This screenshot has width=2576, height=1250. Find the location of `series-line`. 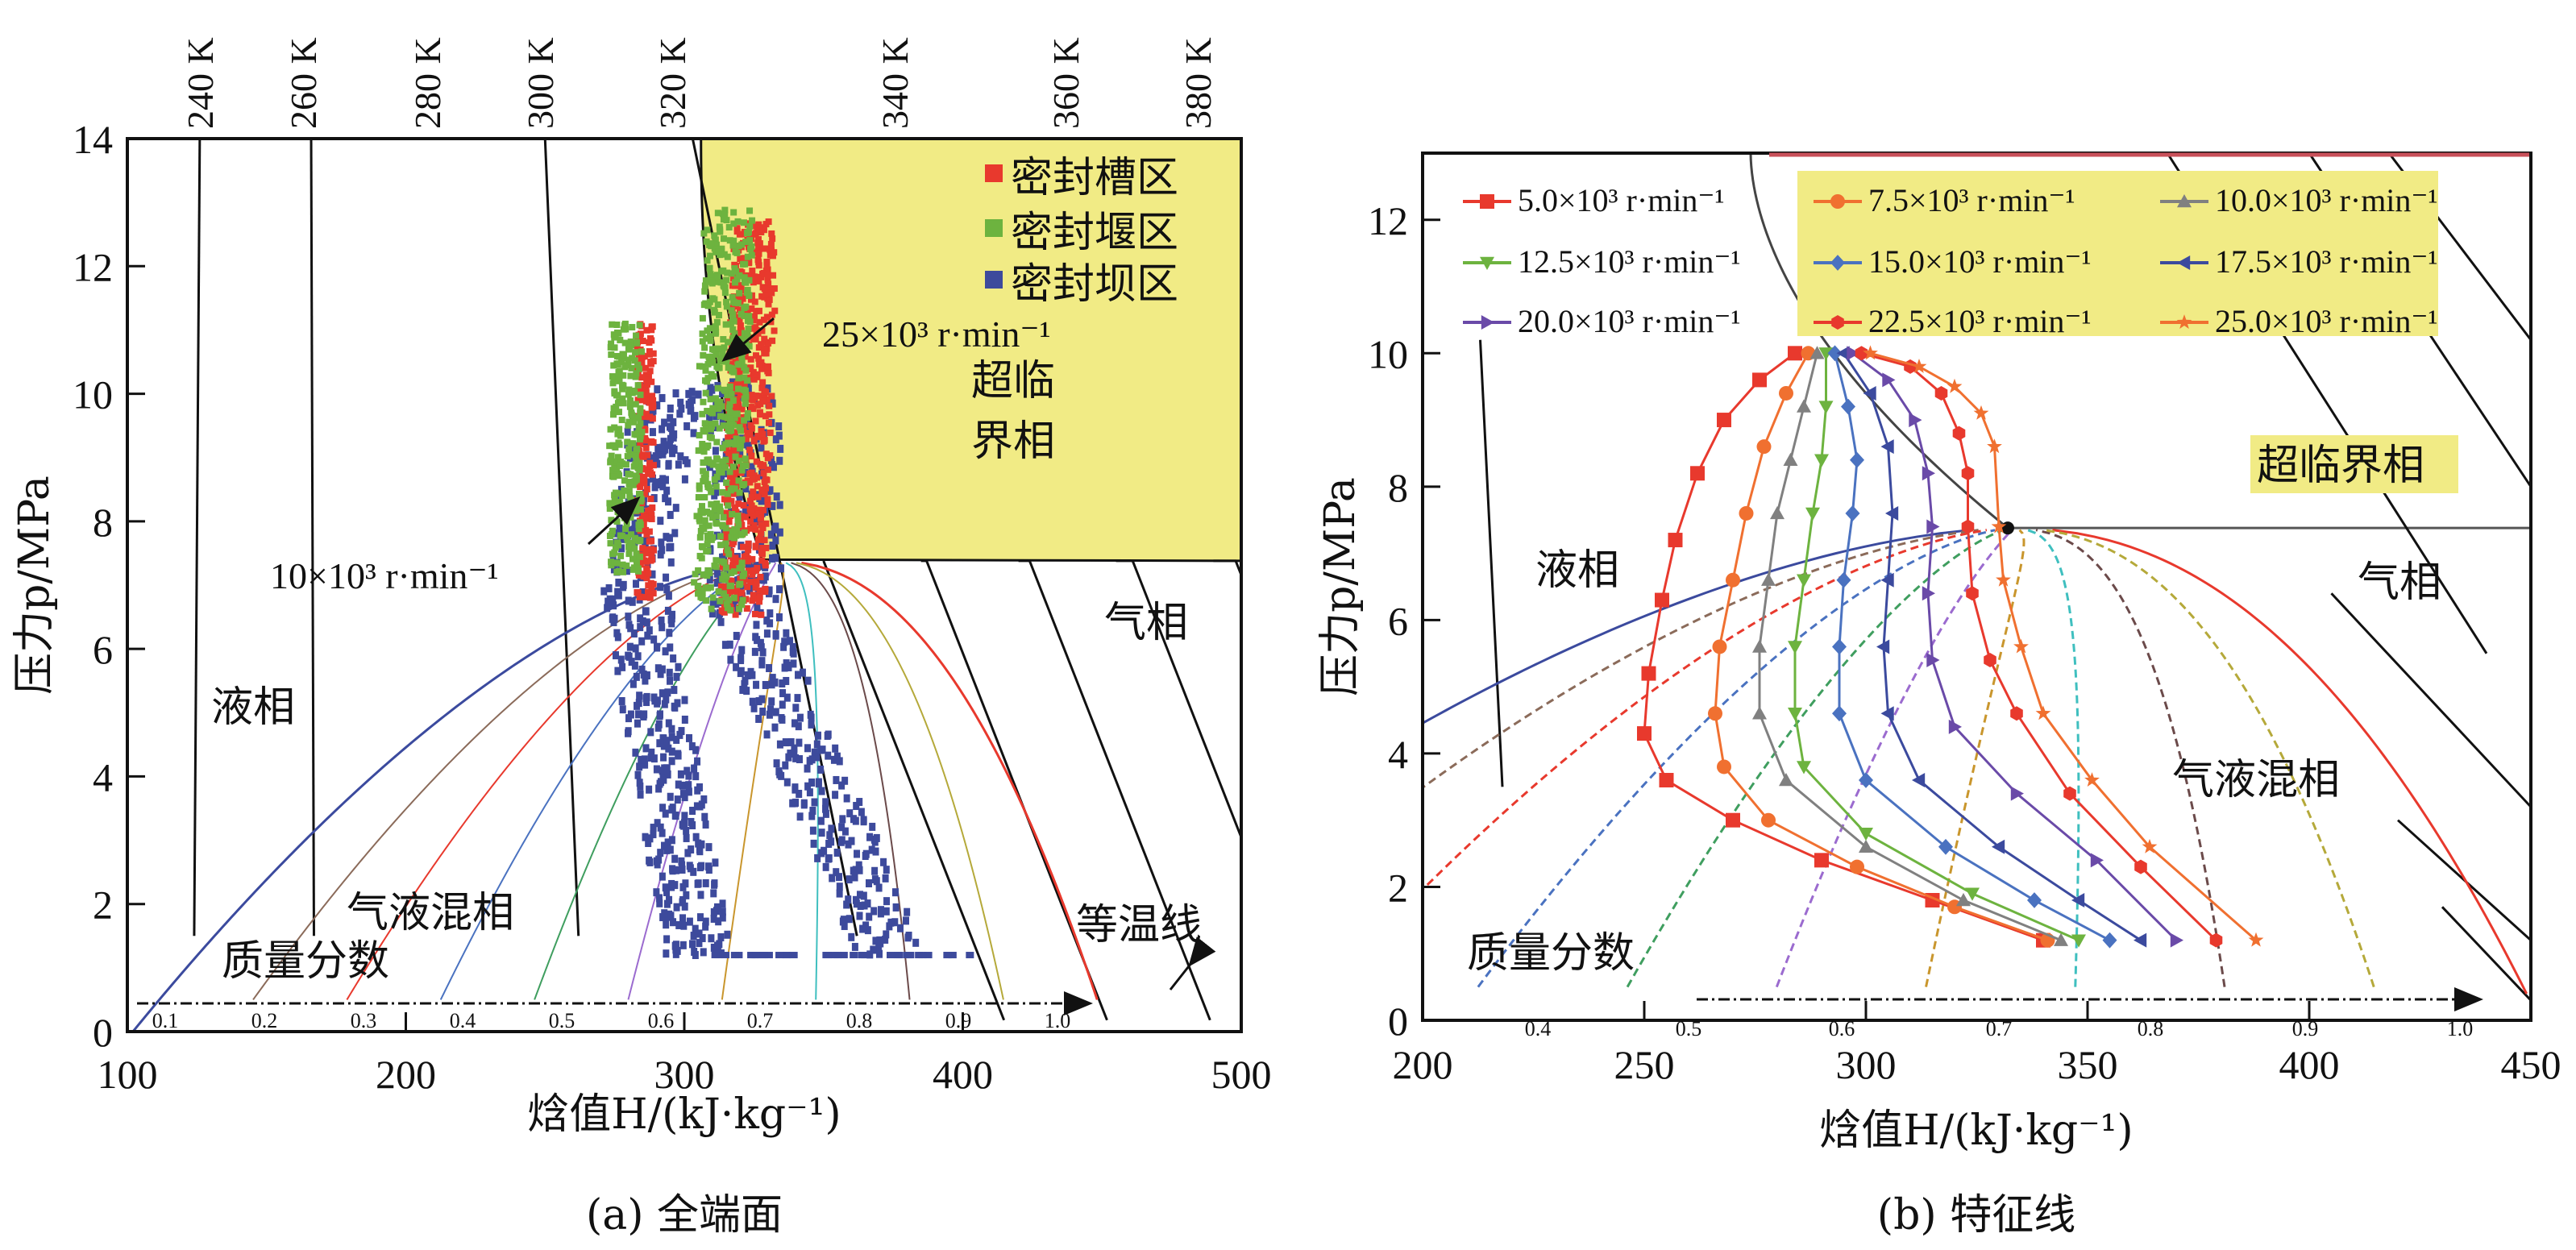

series-line is located at coordinates (2063, 646).